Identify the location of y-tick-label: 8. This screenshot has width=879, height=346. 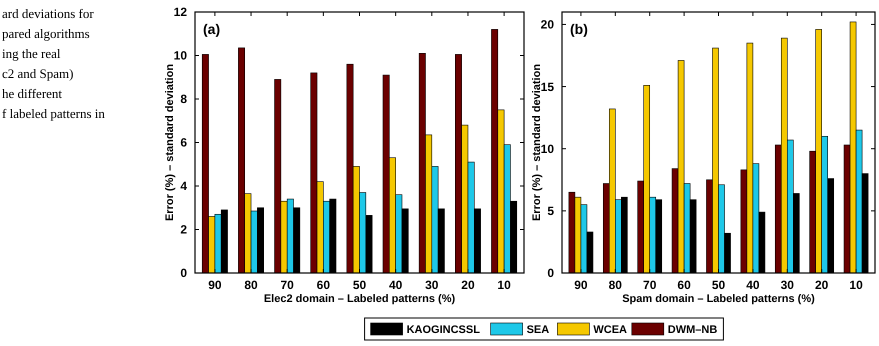
(184, 99).